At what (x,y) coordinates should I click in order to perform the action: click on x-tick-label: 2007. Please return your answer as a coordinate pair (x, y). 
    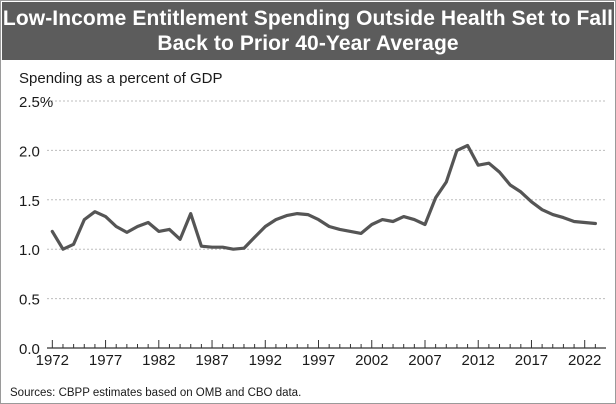
    Looking at the image, I should click on (424, 360).